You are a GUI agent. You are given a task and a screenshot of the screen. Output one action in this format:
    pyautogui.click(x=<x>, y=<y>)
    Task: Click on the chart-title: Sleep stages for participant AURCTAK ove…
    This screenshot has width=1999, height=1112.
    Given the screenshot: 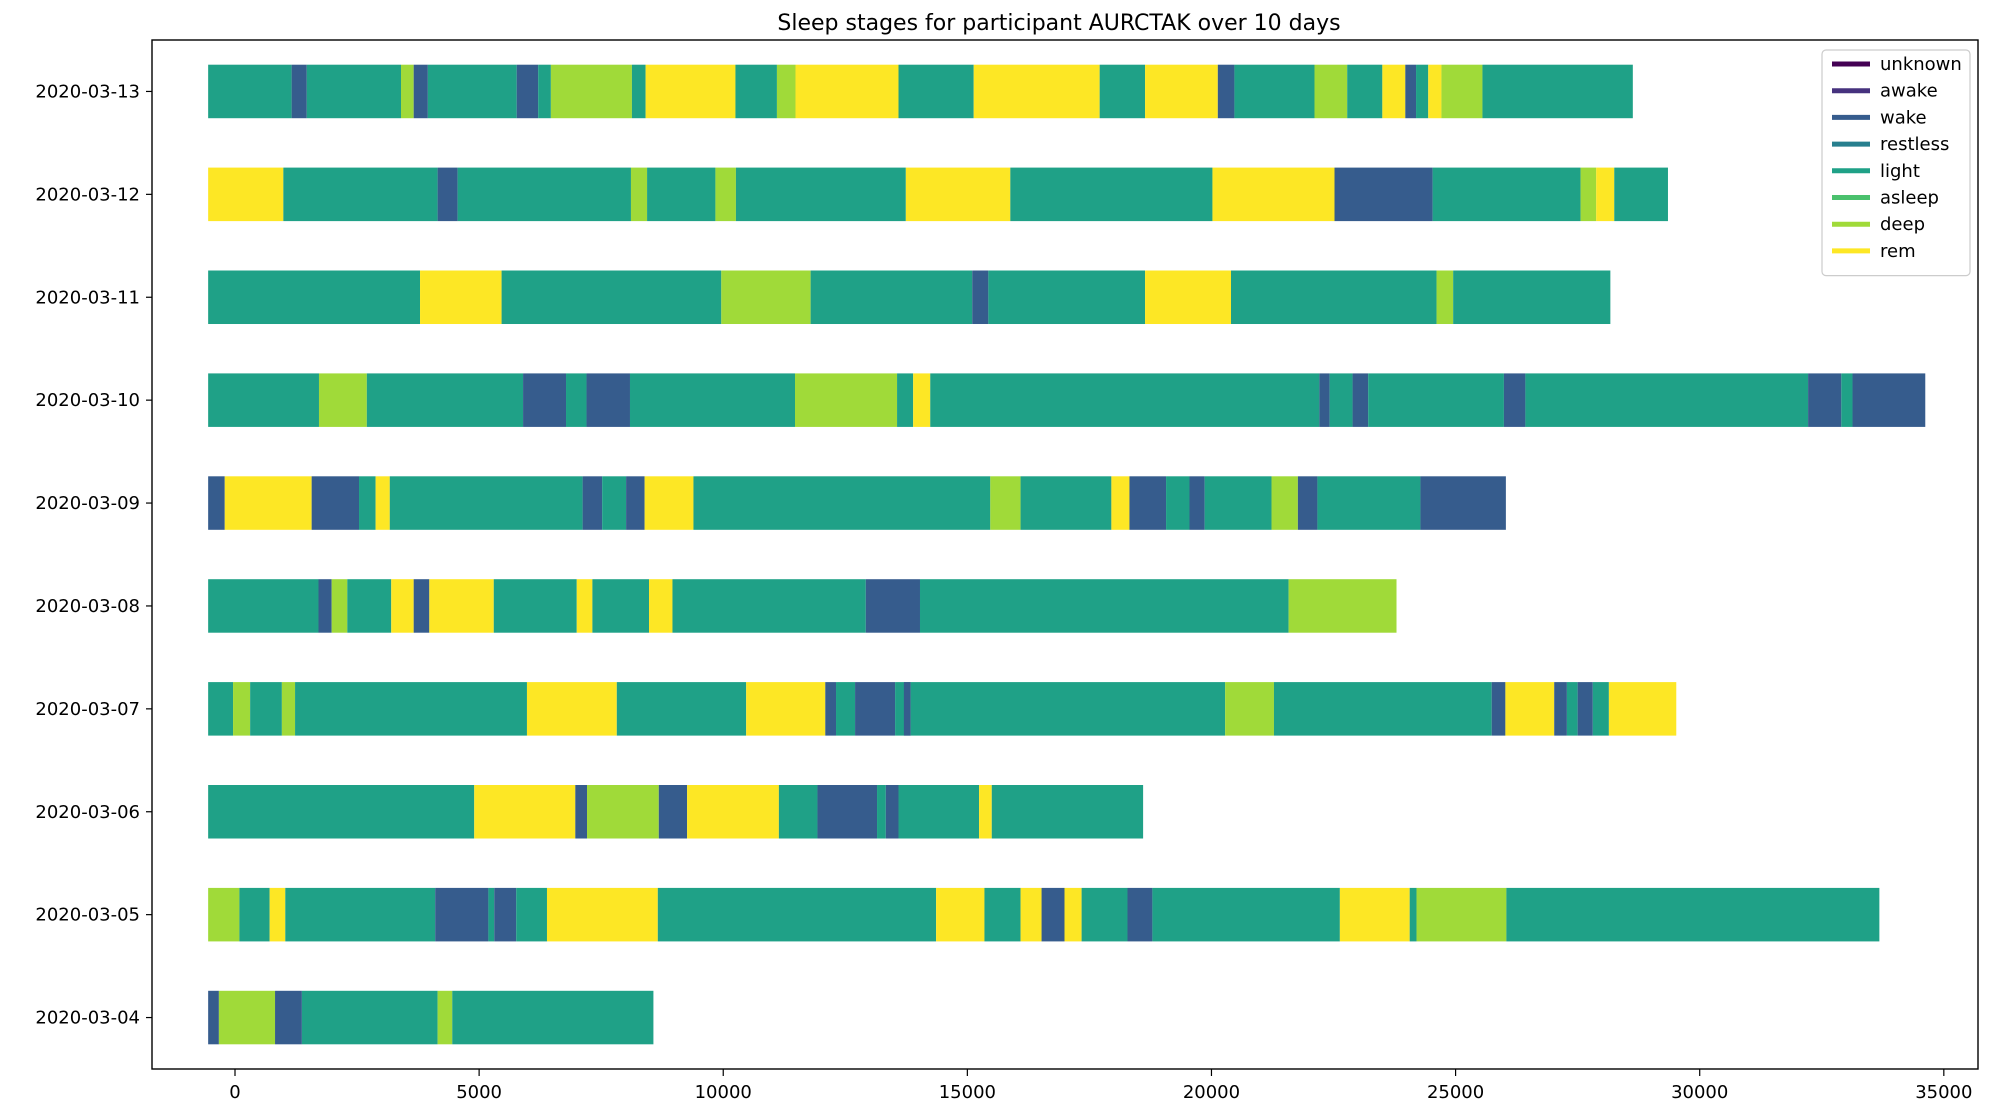 What is the action you would take?
    pyautogui.click(x=1058, y=23)
    